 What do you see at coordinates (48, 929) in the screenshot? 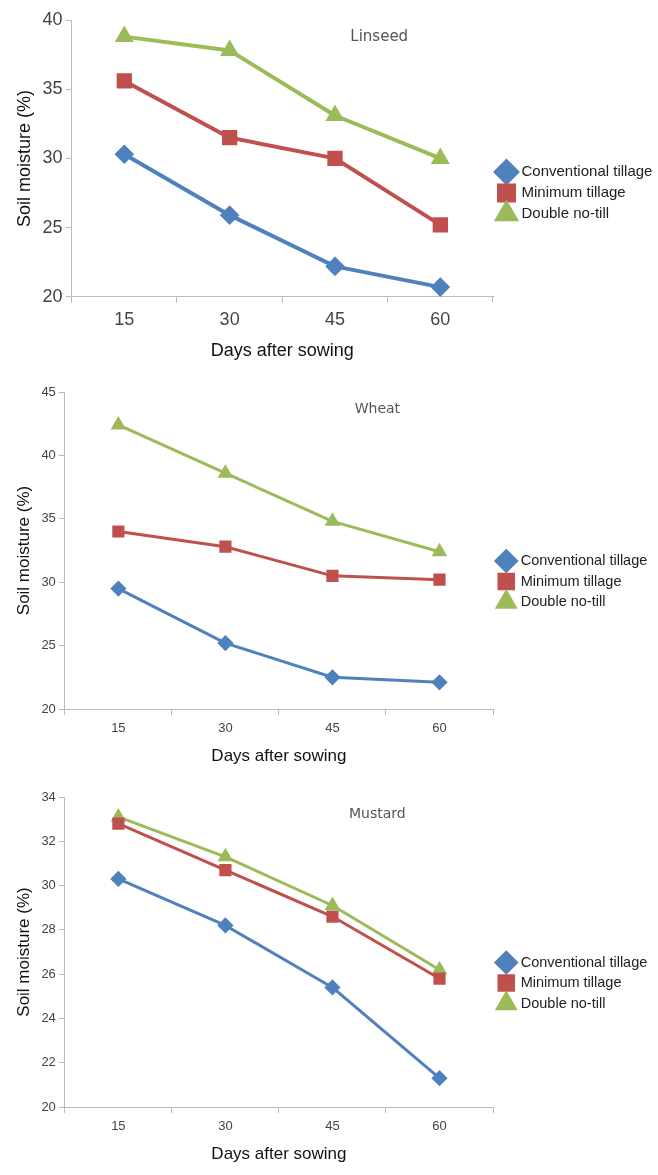
I see `y-tick-label: 28` at bounding box center [48, 929].